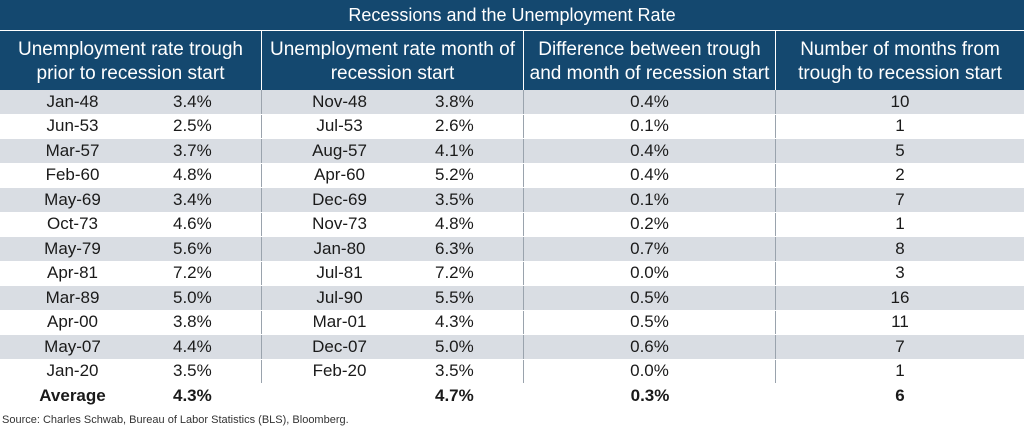  What do you see at coordinates (72, 150) in the screenshot?
I see `trough-date-cell: Mar-57` at bounding box center [72, 150].